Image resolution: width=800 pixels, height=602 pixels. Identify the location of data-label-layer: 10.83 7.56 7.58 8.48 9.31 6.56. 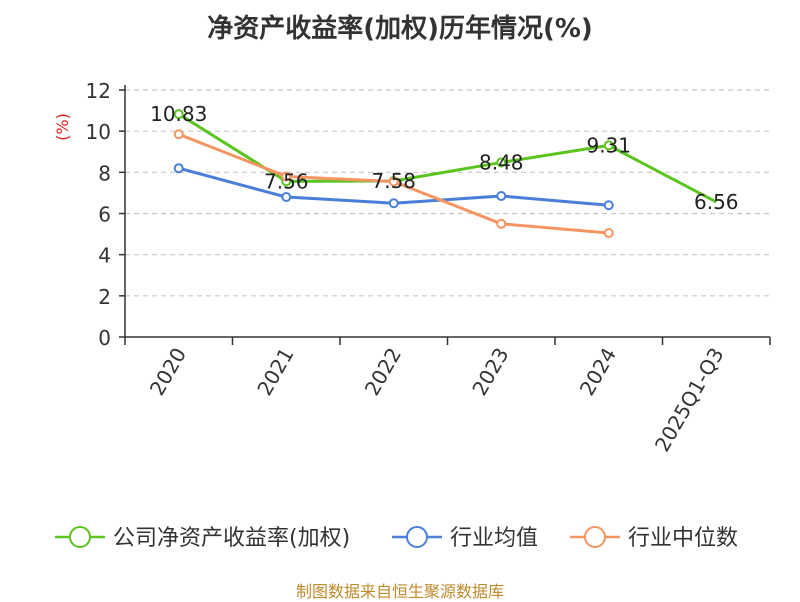
(444, 158).